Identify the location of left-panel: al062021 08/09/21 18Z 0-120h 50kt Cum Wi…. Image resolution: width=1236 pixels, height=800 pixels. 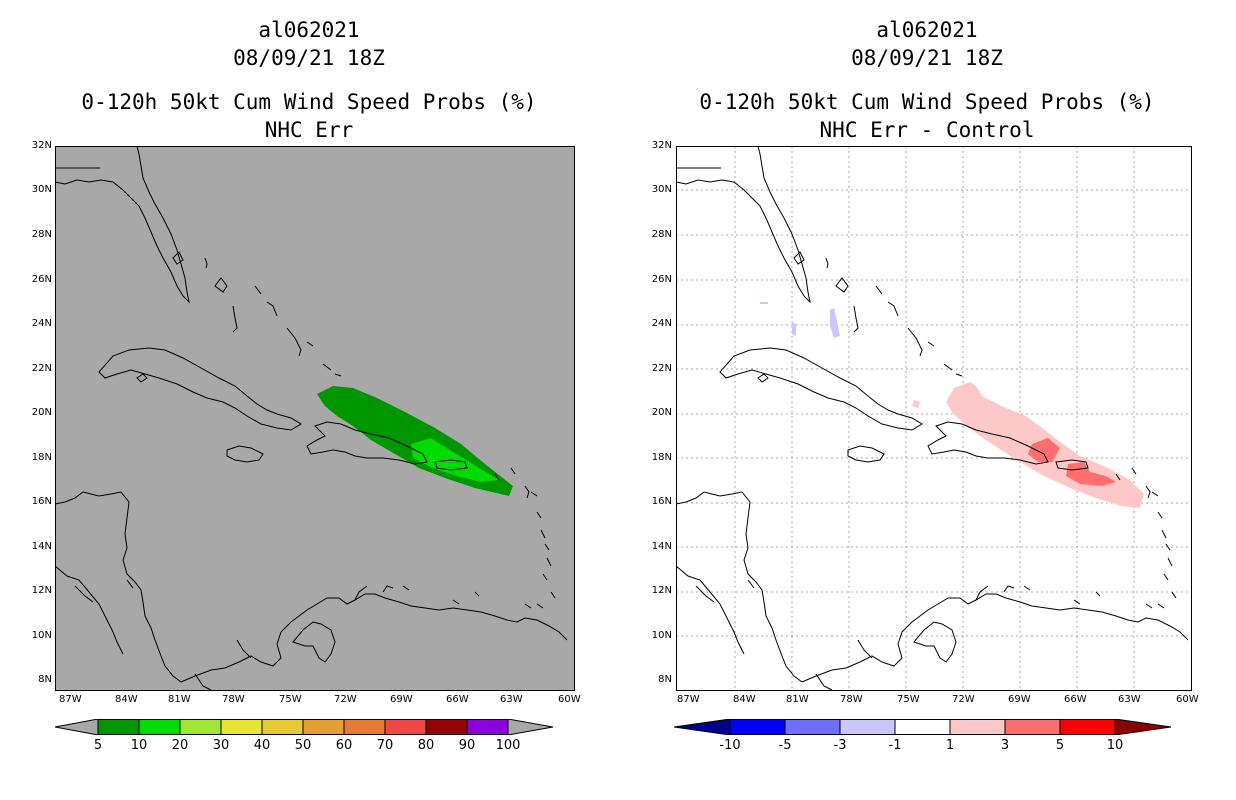
(309, 80).